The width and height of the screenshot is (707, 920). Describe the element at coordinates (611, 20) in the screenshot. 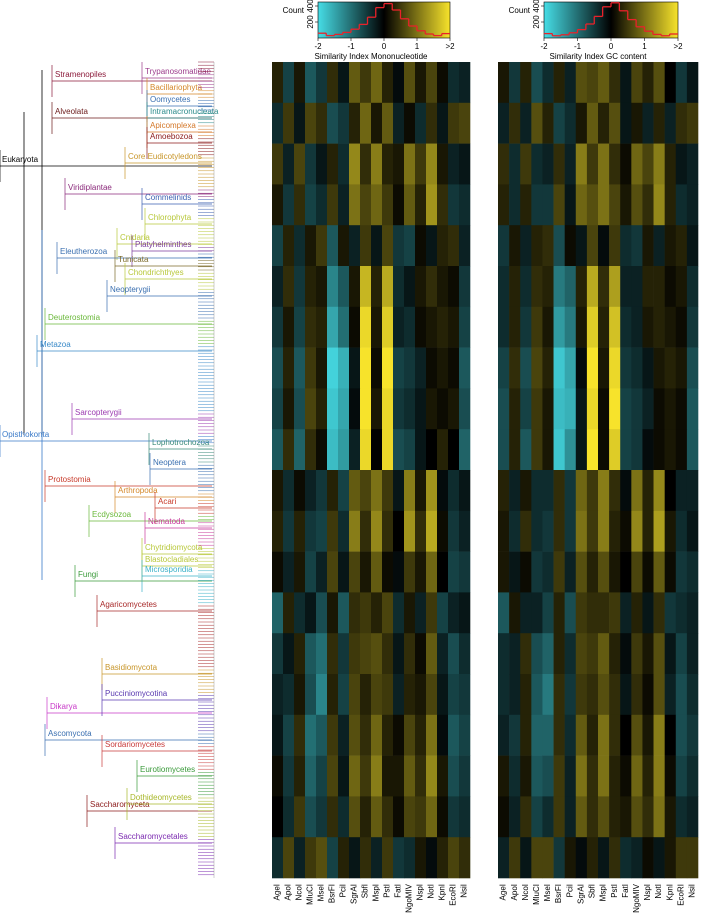

I see `colorbar` at that location.